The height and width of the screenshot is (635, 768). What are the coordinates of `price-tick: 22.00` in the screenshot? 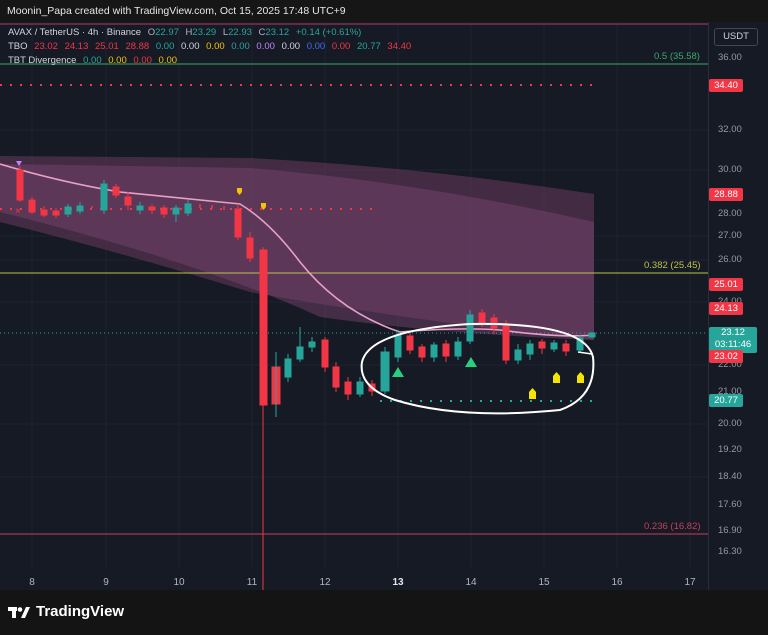 It's located at (730, 364).